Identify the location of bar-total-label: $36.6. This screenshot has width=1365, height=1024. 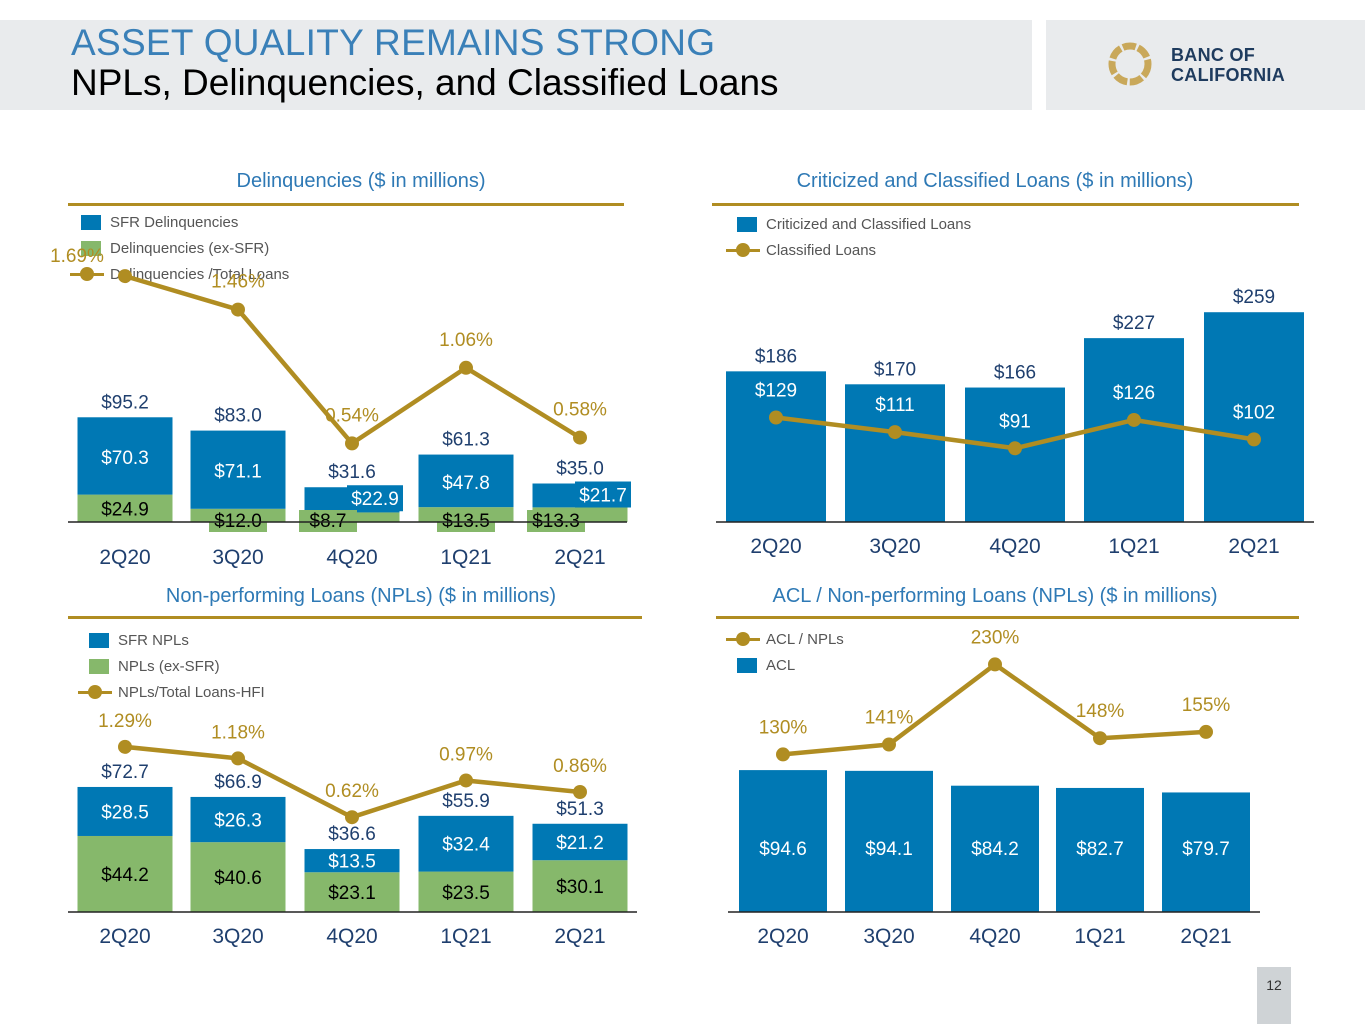
(352, 834).